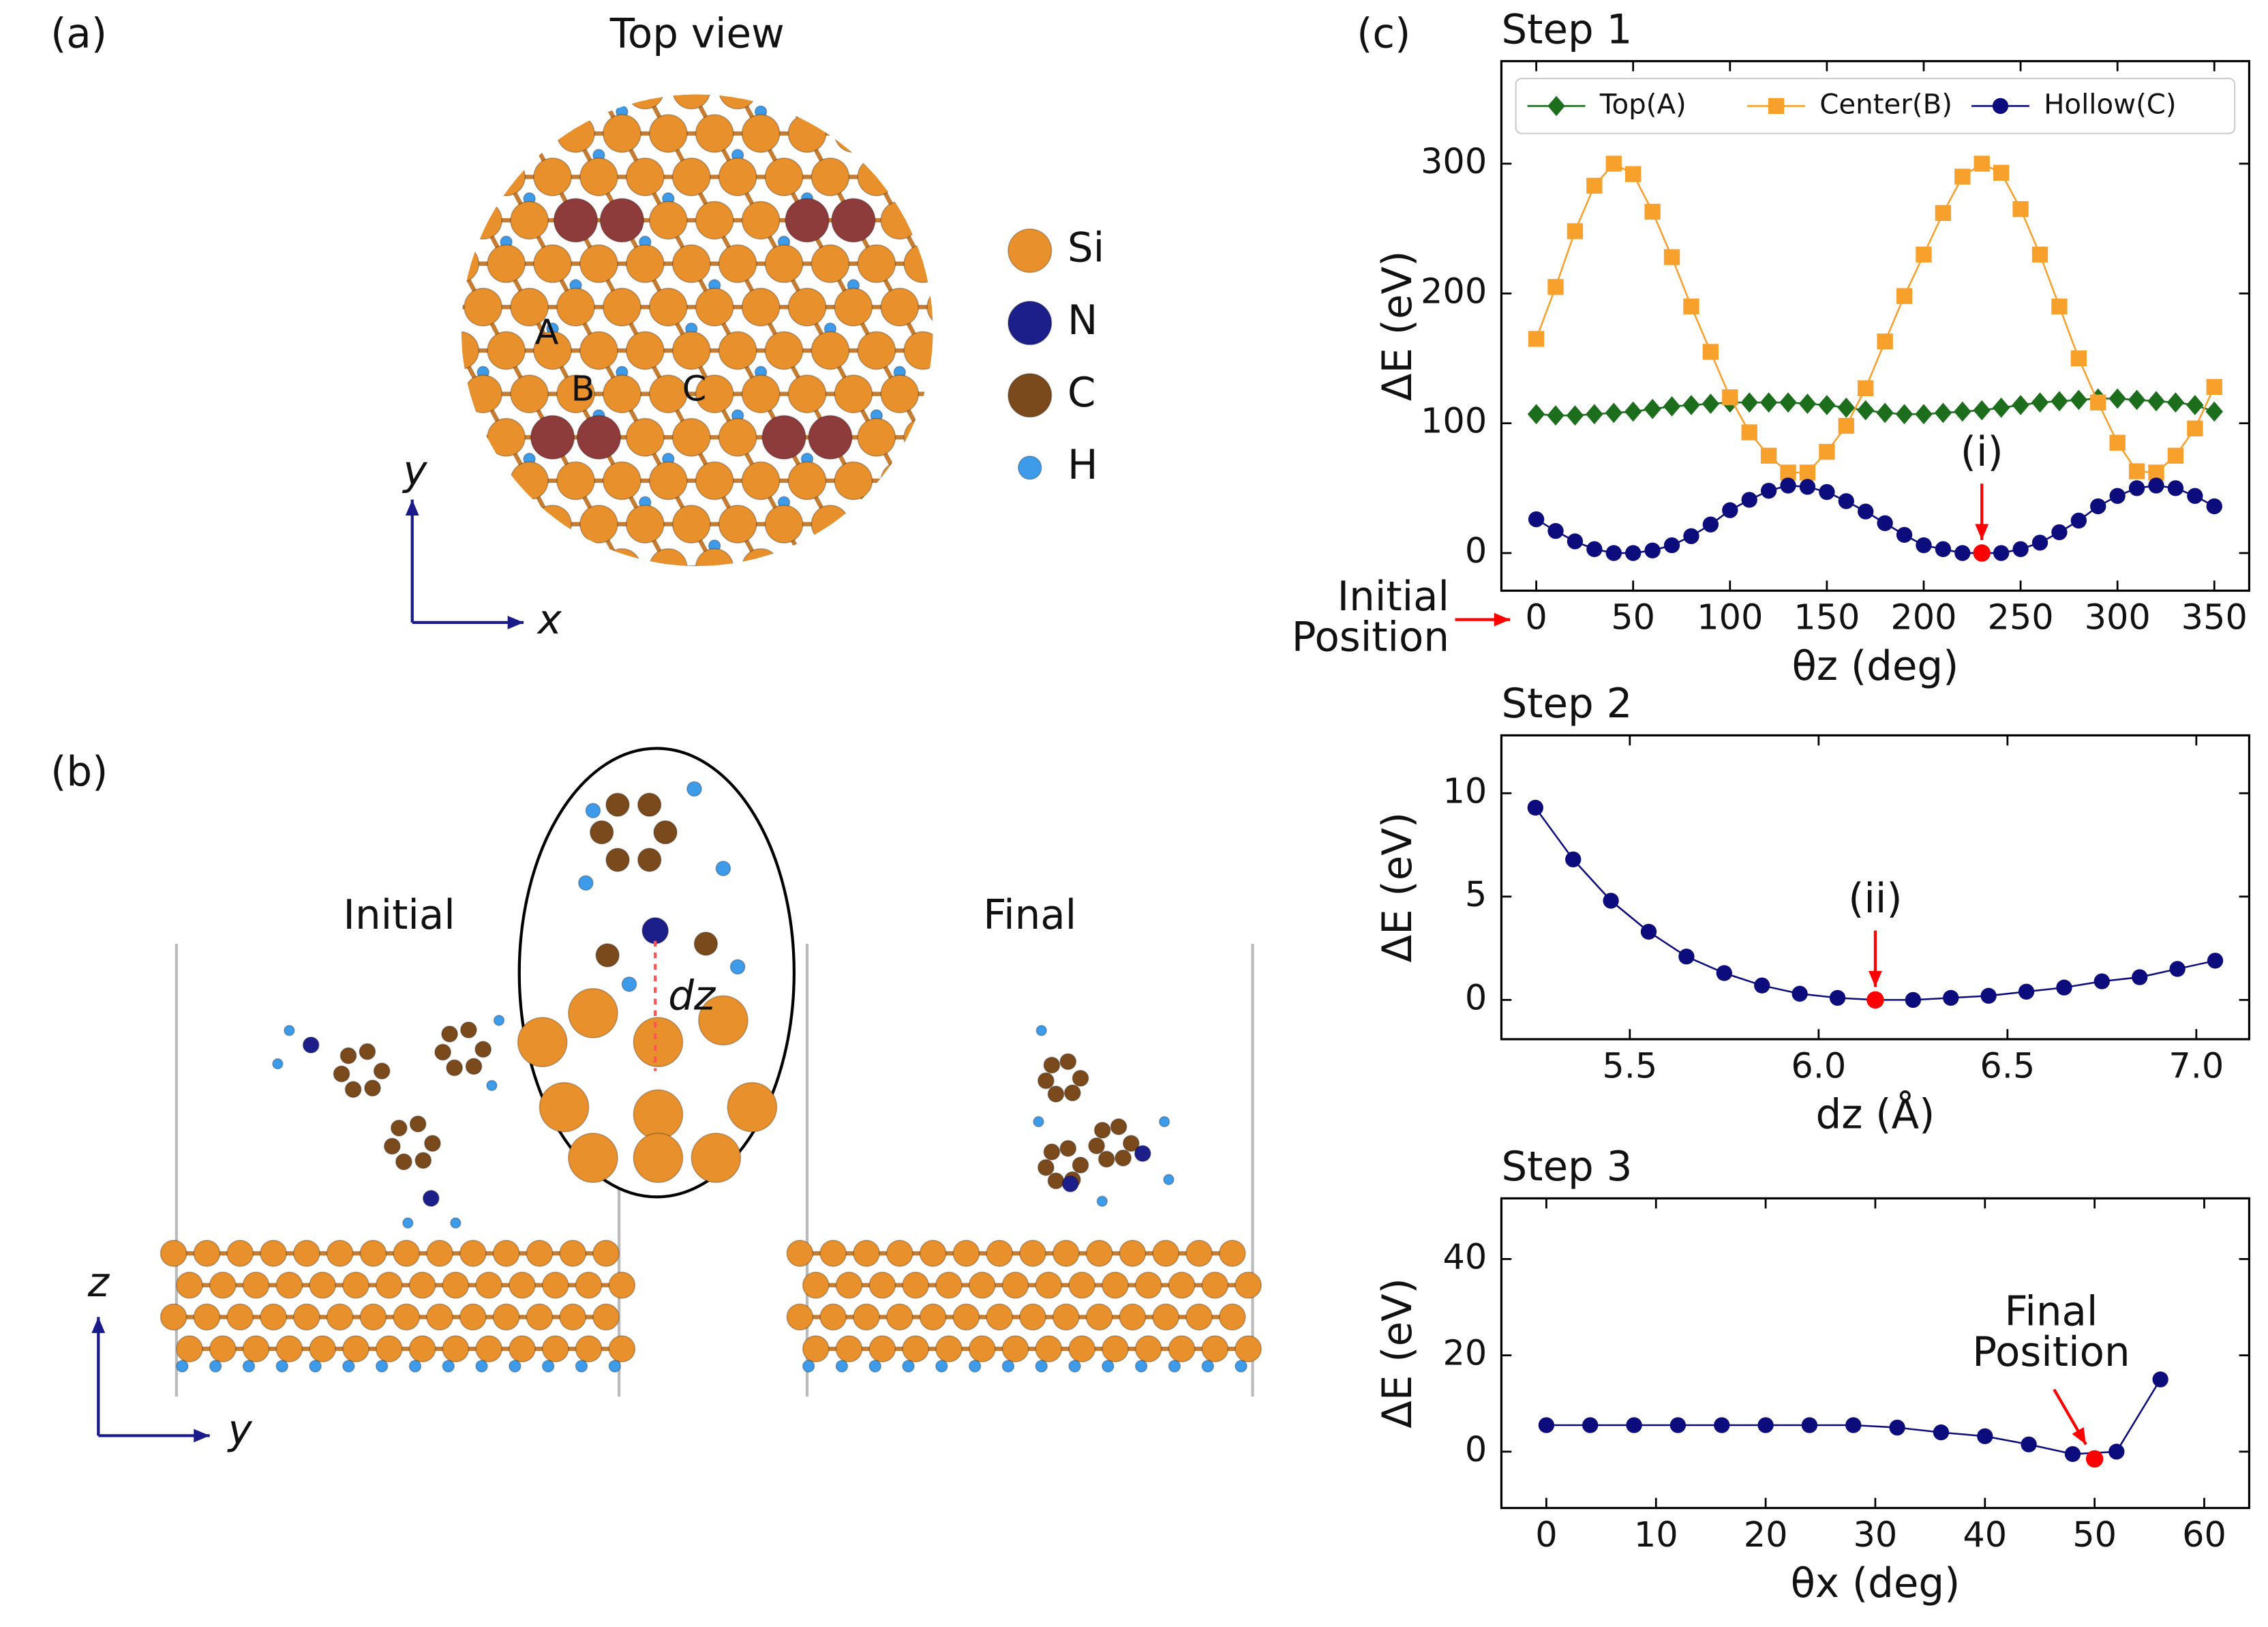 This screenshot has height=1627, width=2268. I want to click on annotation: (i), so click(1982, 452).